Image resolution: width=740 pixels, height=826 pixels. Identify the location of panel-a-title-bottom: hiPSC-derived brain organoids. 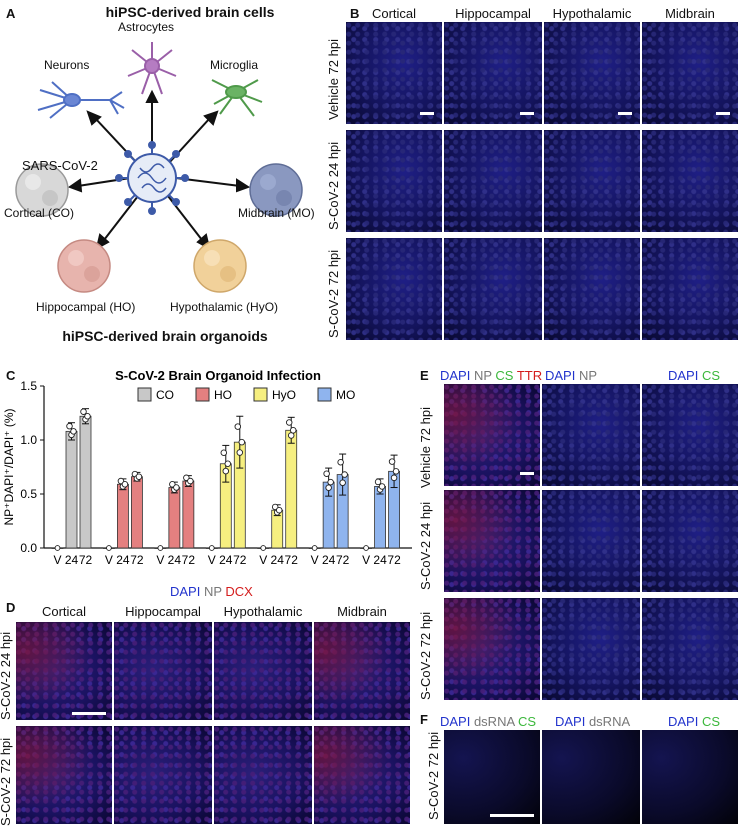
(165, 336).